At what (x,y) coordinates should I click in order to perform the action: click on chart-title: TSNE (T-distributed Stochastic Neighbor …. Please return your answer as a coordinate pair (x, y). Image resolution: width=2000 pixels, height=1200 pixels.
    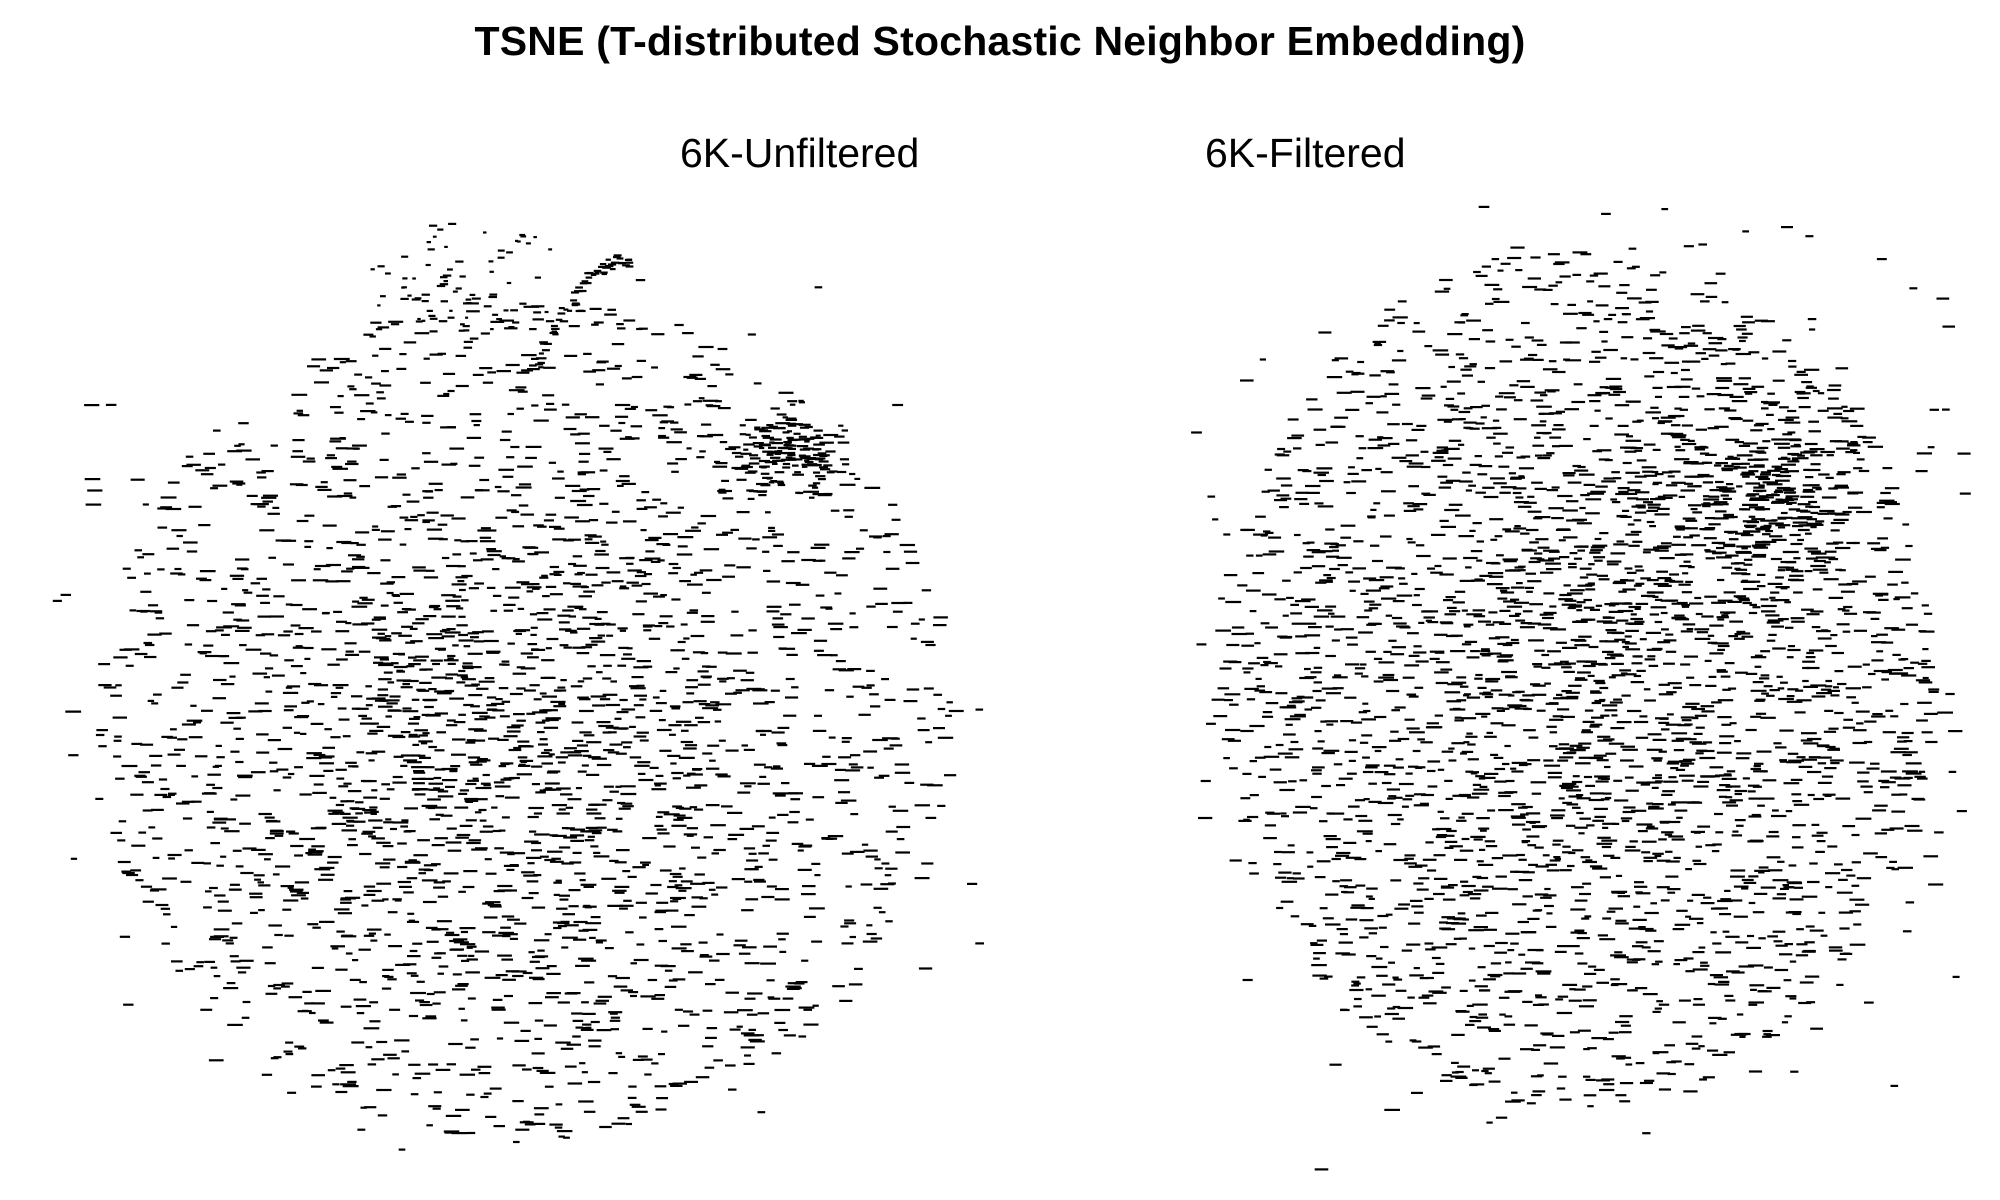
    Looking at the image, I should click on (1000, 41).